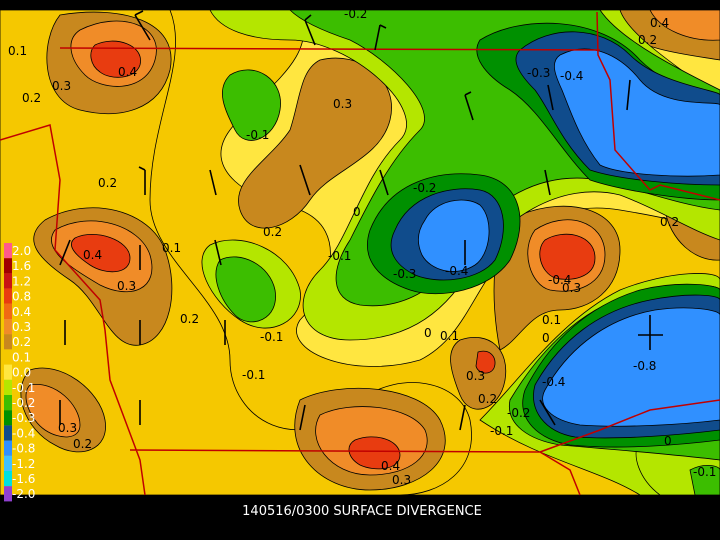  What do you see at coordinates (362, 511) in the screenshot?
I see `caption: 140516/0300 SURFACE DIVERGENCE` at bounding box center [362, 511].